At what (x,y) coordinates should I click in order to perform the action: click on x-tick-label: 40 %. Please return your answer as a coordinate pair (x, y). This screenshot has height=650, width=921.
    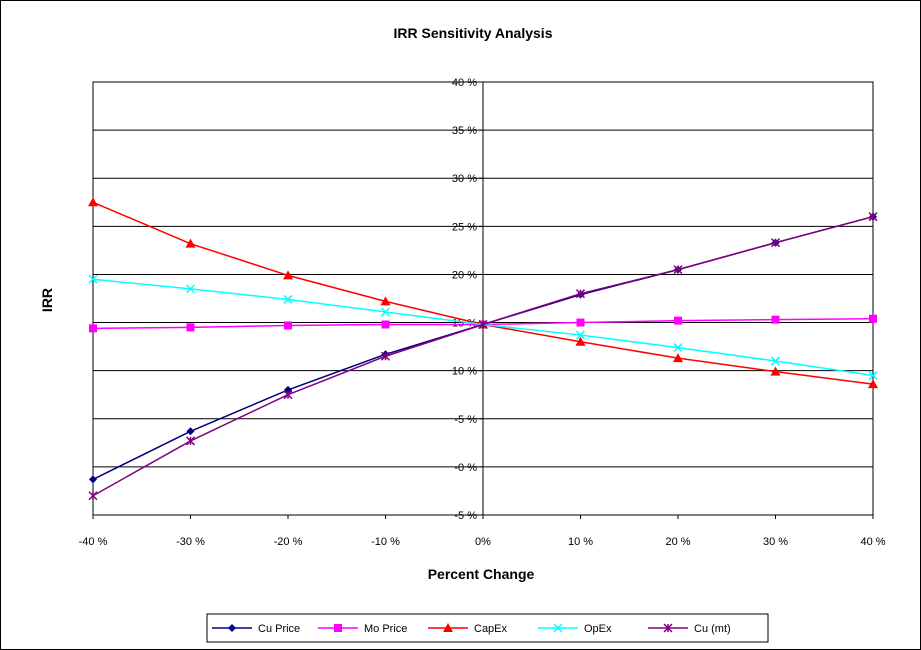
    Looking at the image, I should click on (872, 542).